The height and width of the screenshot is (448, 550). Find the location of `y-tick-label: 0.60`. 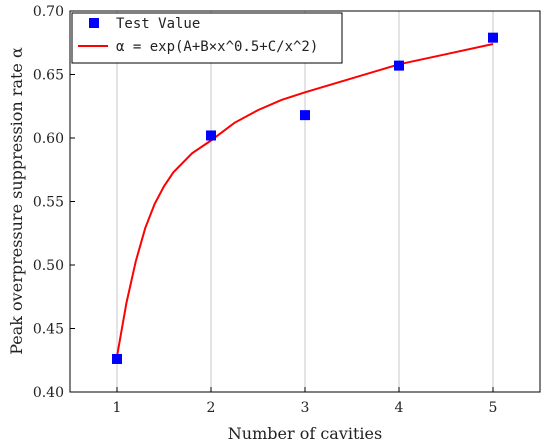

y-tick-label: 0.60 is located at coordinates (48, 139).